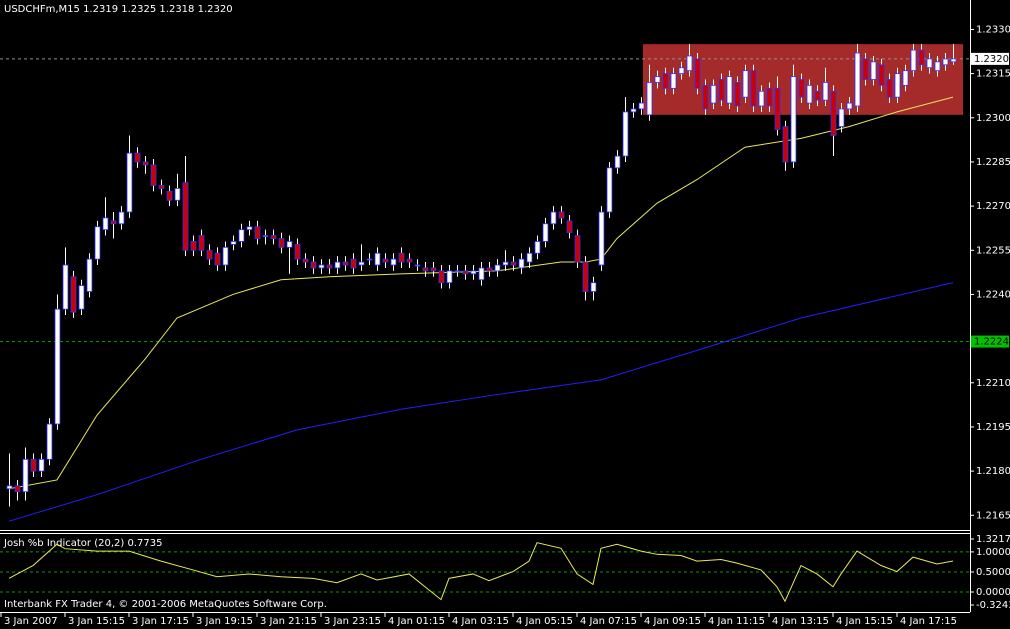 Image resolution: width=1010 pixels, height=629 pixels. Describe the element at coordinates (993, 162) in the screenshot. I see `y-tick-label: 1.2285` at that location.